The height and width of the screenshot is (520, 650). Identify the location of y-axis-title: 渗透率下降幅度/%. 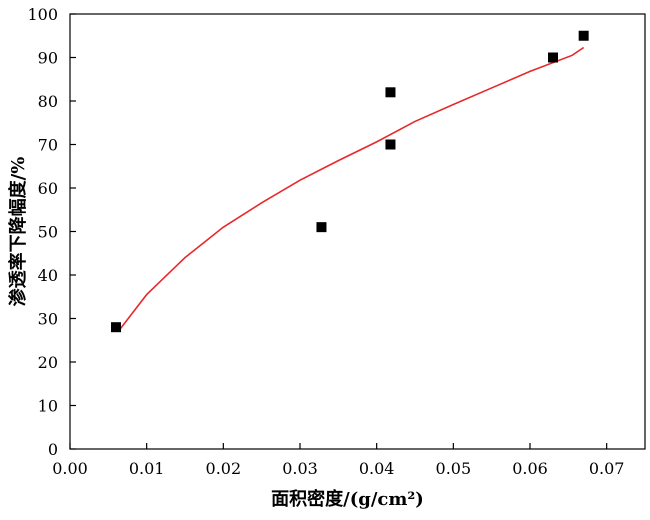
(18, 232).